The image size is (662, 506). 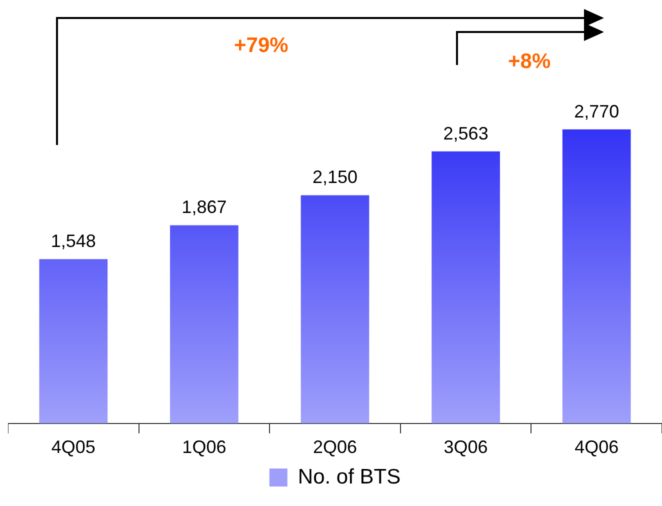 What do you see at coordinates (204, 447) in the screenshot?
I see `x-tick-label: 1Q06` at bounding box center [204, 447].